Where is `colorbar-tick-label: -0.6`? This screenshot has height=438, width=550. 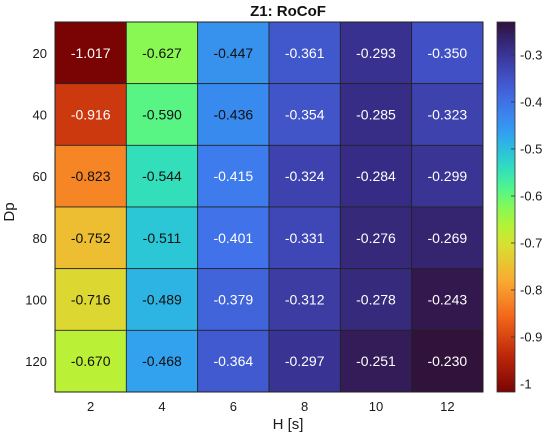
colorbar-tick-label: -0.6 is located at coordinates (531, 195).